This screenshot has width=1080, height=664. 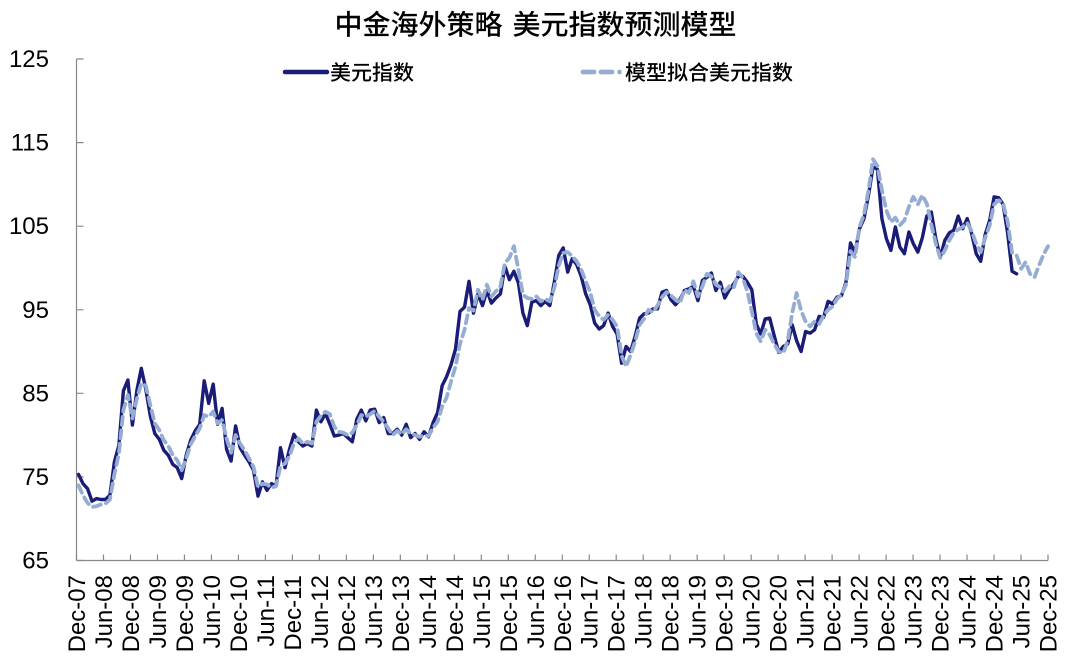 I want to click on svg-text: Jun-15, so click(x=482, y=611).